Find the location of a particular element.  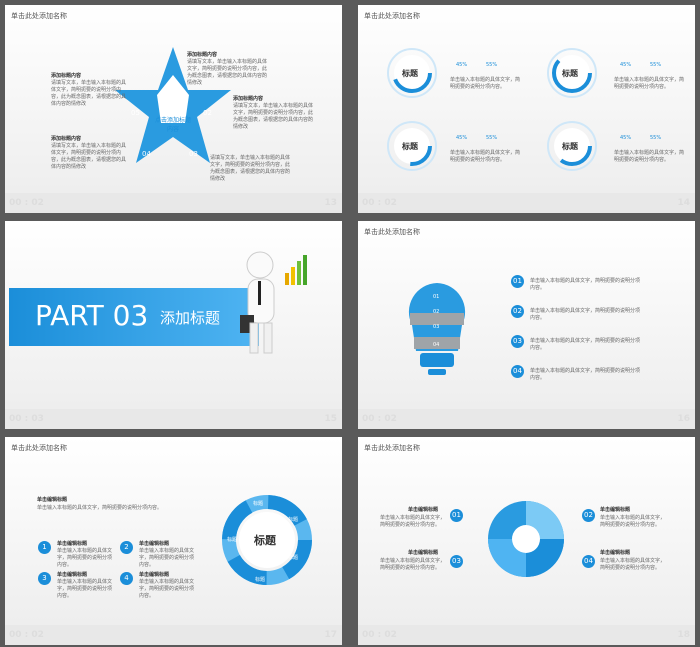

bulb-step-1: 01 is located at coordinates (436, 297).